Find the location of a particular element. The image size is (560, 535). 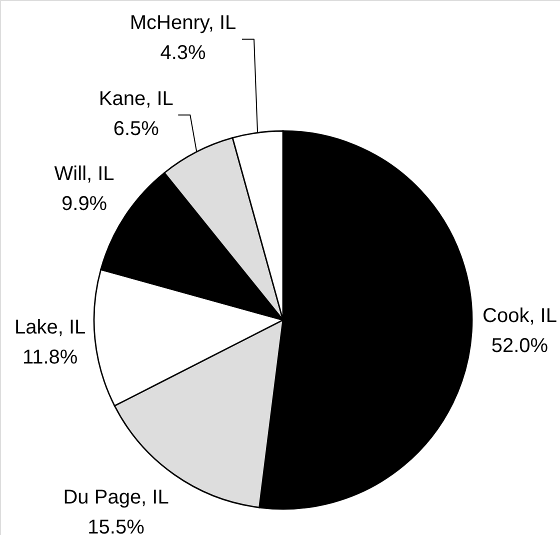

slice-label: Kane, IL is located at coordinates (136, 99).